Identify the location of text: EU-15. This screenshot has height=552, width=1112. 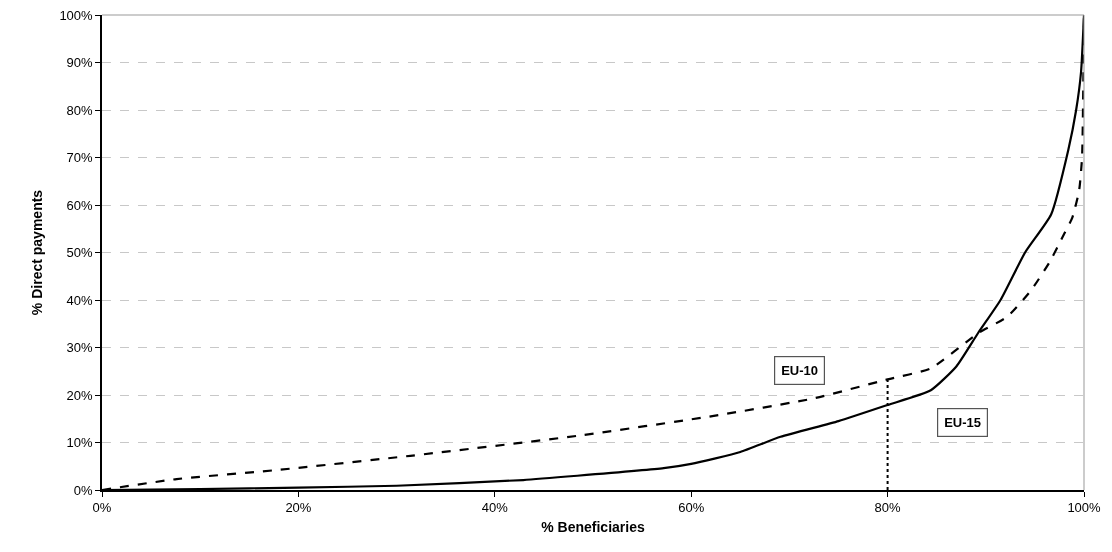
(963, 423).